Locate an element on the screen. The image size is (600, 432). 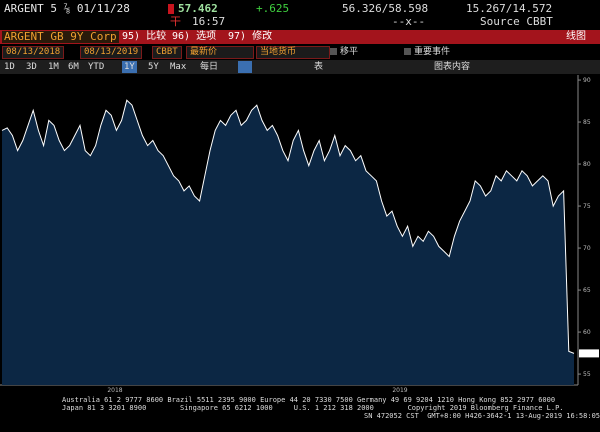
content-button: 图表内容 is located at coordinates (452, 67).